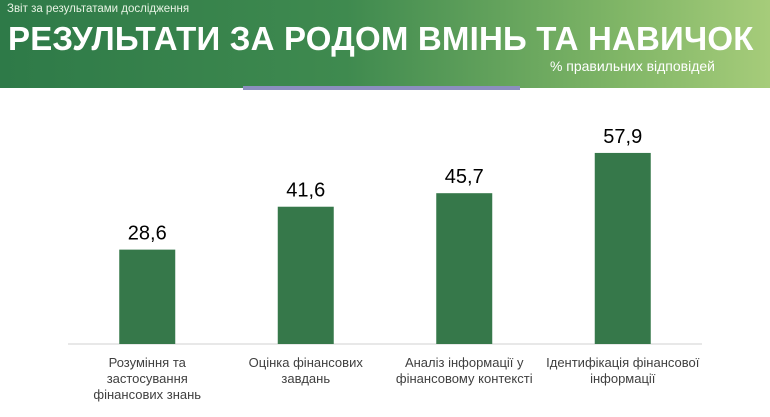 The height and width of the screenshot is (417, 770). Describe the element at coordinates (306, 370) in the screenshot. I see `category-label-2: Оцінка фінансових завдань` at that location.